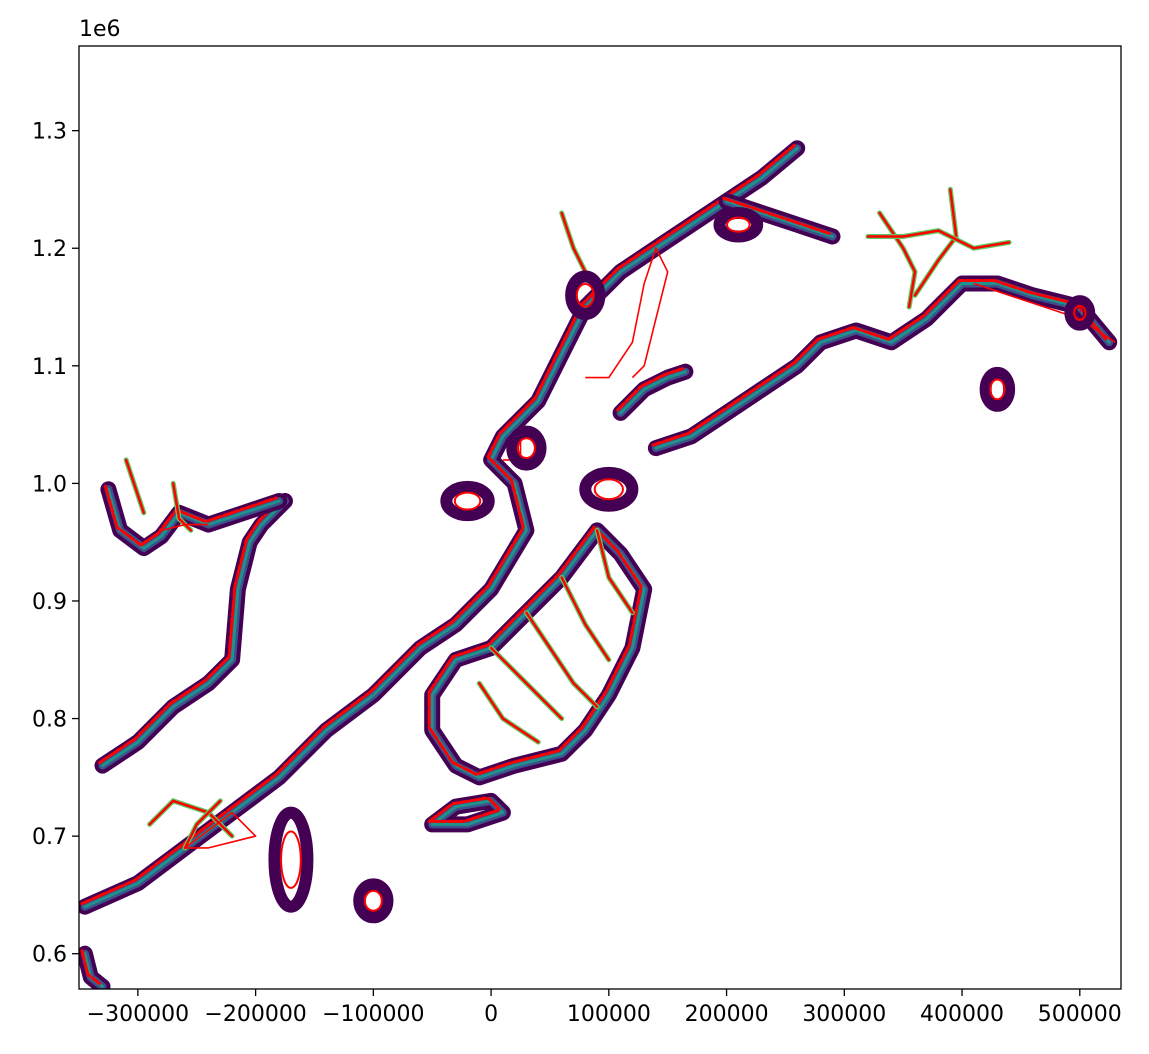  I want to click on y-tick-label-2: 0.8, so click(49, 720).